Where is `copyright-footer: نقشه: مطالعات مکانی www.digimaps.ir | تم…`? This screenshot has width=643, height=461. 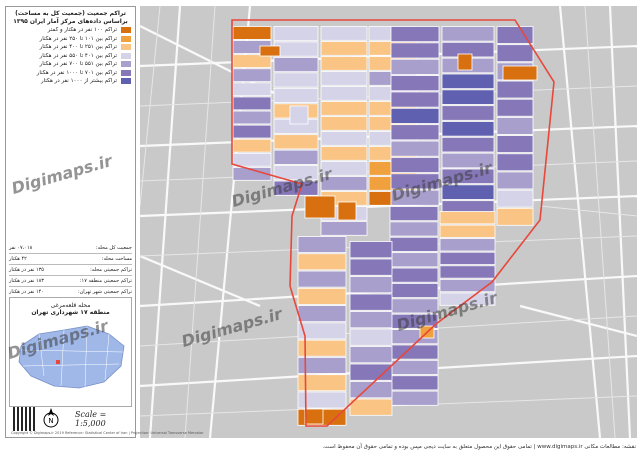
copyright-footer: نقشه: مطالعات مکانی www.digimaps.ir | تم… is located at coordinates (479, 447).